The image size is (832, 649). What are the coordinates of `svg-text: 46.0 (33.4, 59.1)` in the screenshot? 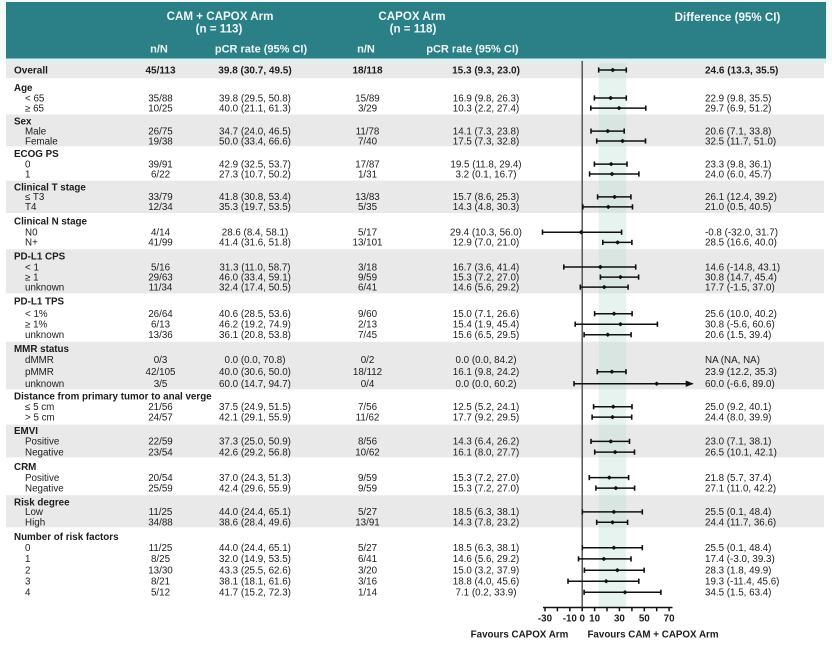 It's located at (255, 277).